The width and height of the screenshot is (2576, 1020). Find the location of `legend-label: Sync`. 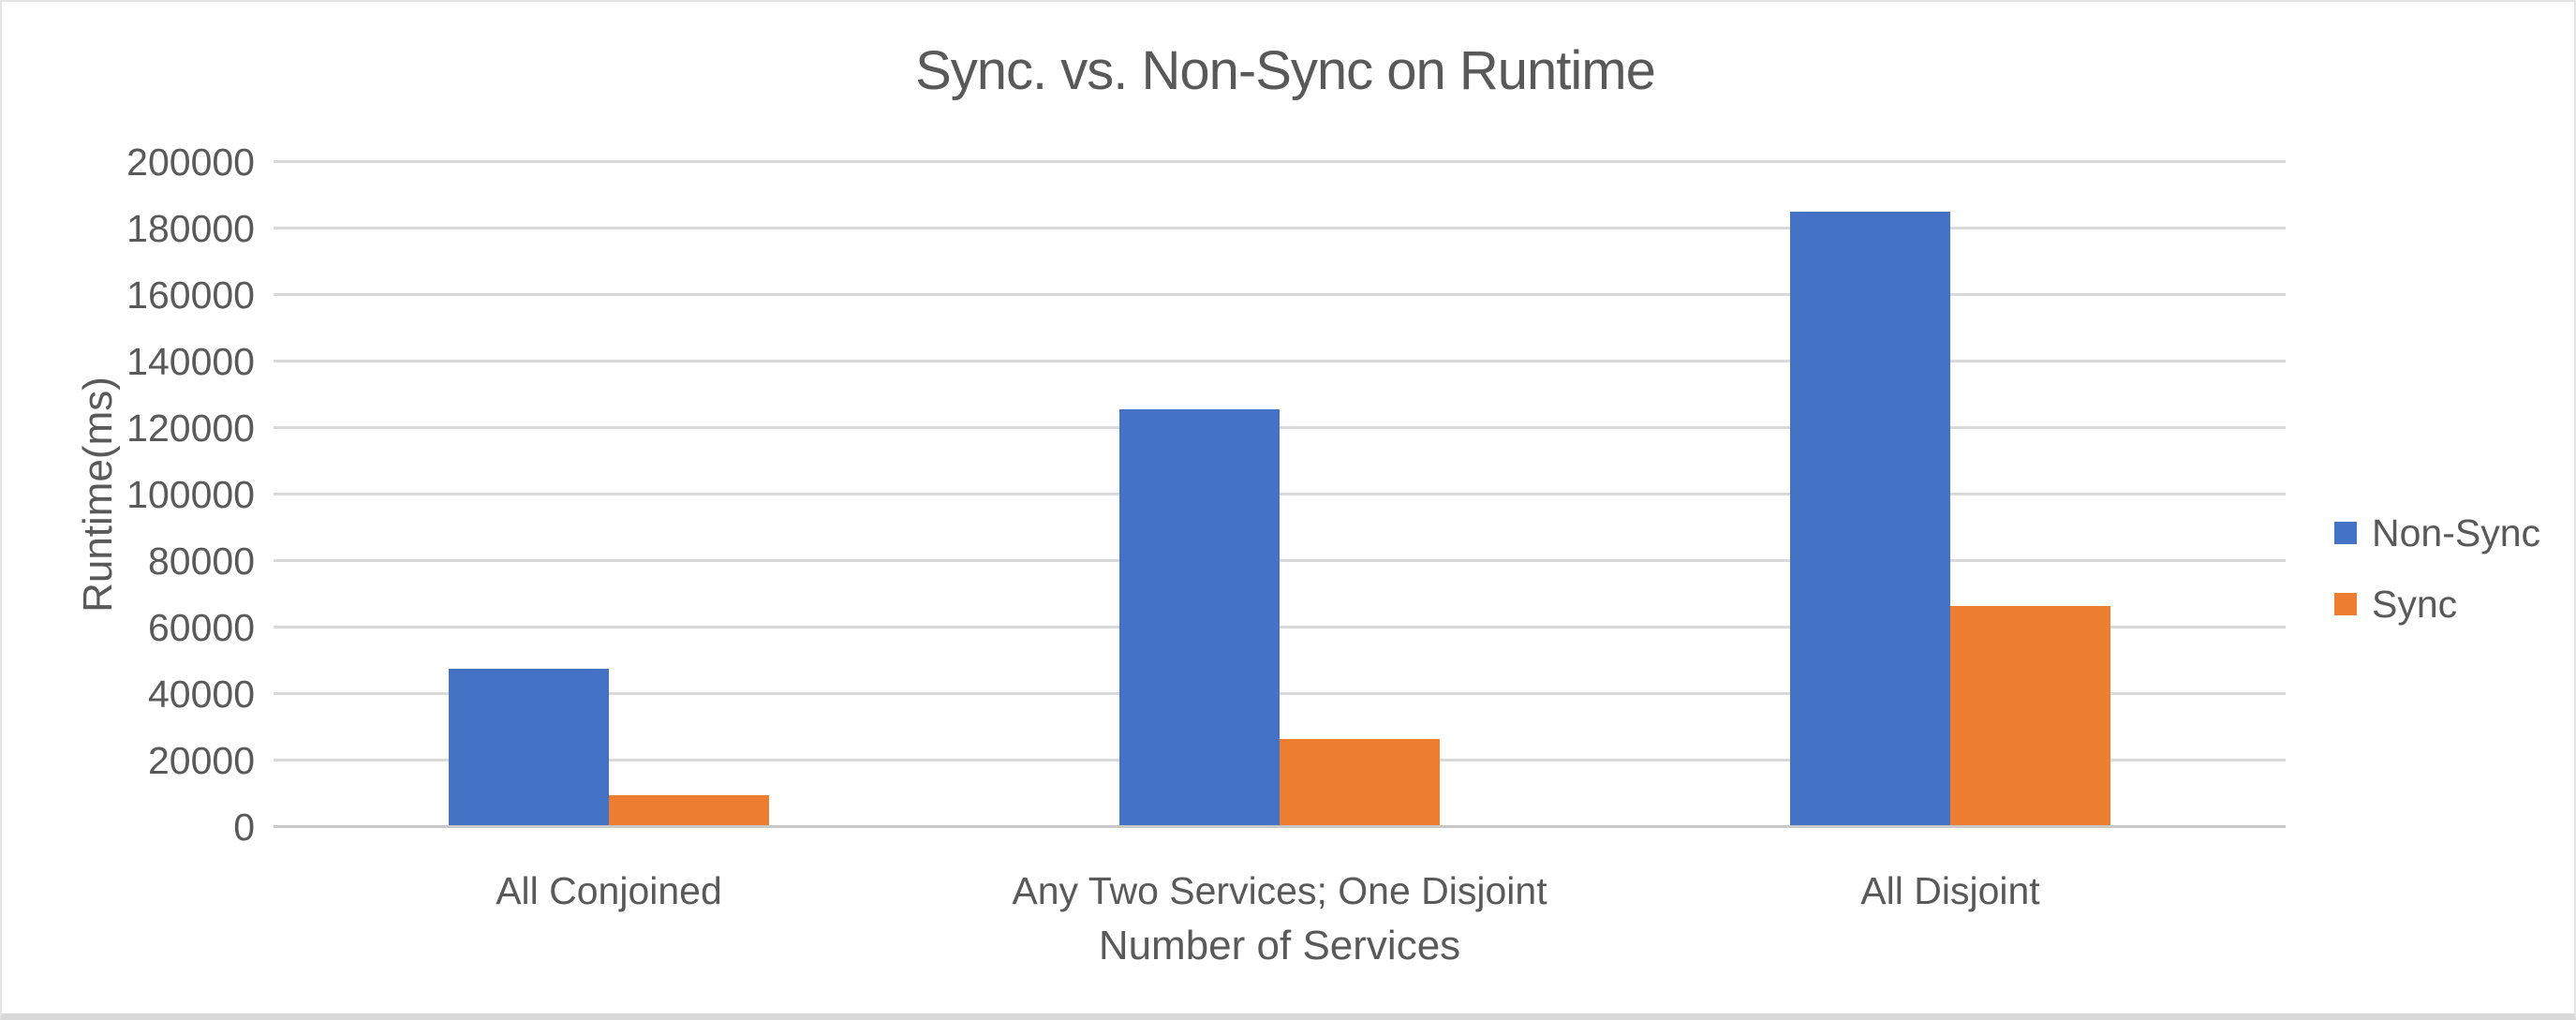

legend-label: Sync is located at coordinates (2415, 604).